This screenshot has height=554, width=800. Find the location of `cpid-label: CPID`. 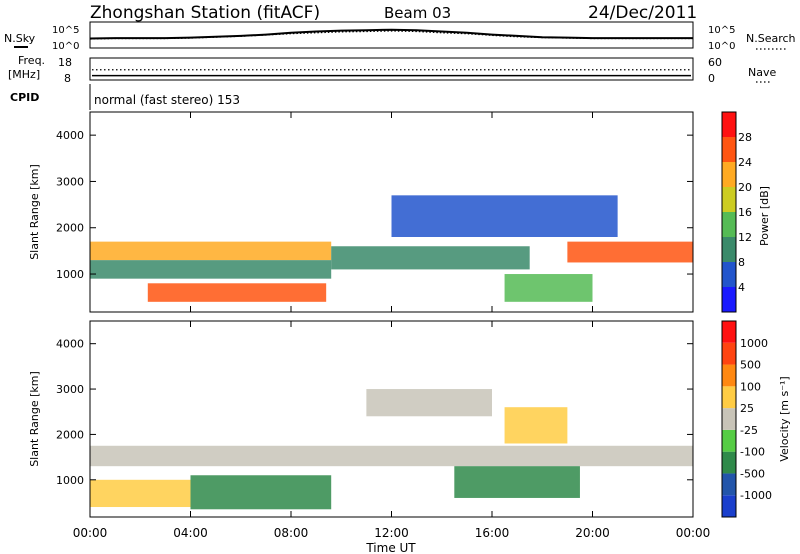

cpid-label: CPID is located at coordinates (24, 97).